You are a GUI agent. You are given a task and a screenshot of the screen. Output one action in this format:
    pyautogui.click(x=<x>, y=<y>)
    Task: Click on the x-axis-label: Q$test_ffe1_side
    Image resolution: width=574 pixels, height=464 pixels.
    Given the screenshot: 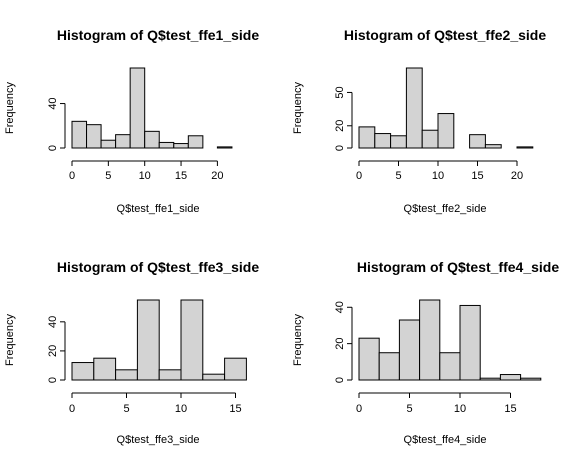 What is the action you would take?
    pyautogui.click(x=158, y=209)
    